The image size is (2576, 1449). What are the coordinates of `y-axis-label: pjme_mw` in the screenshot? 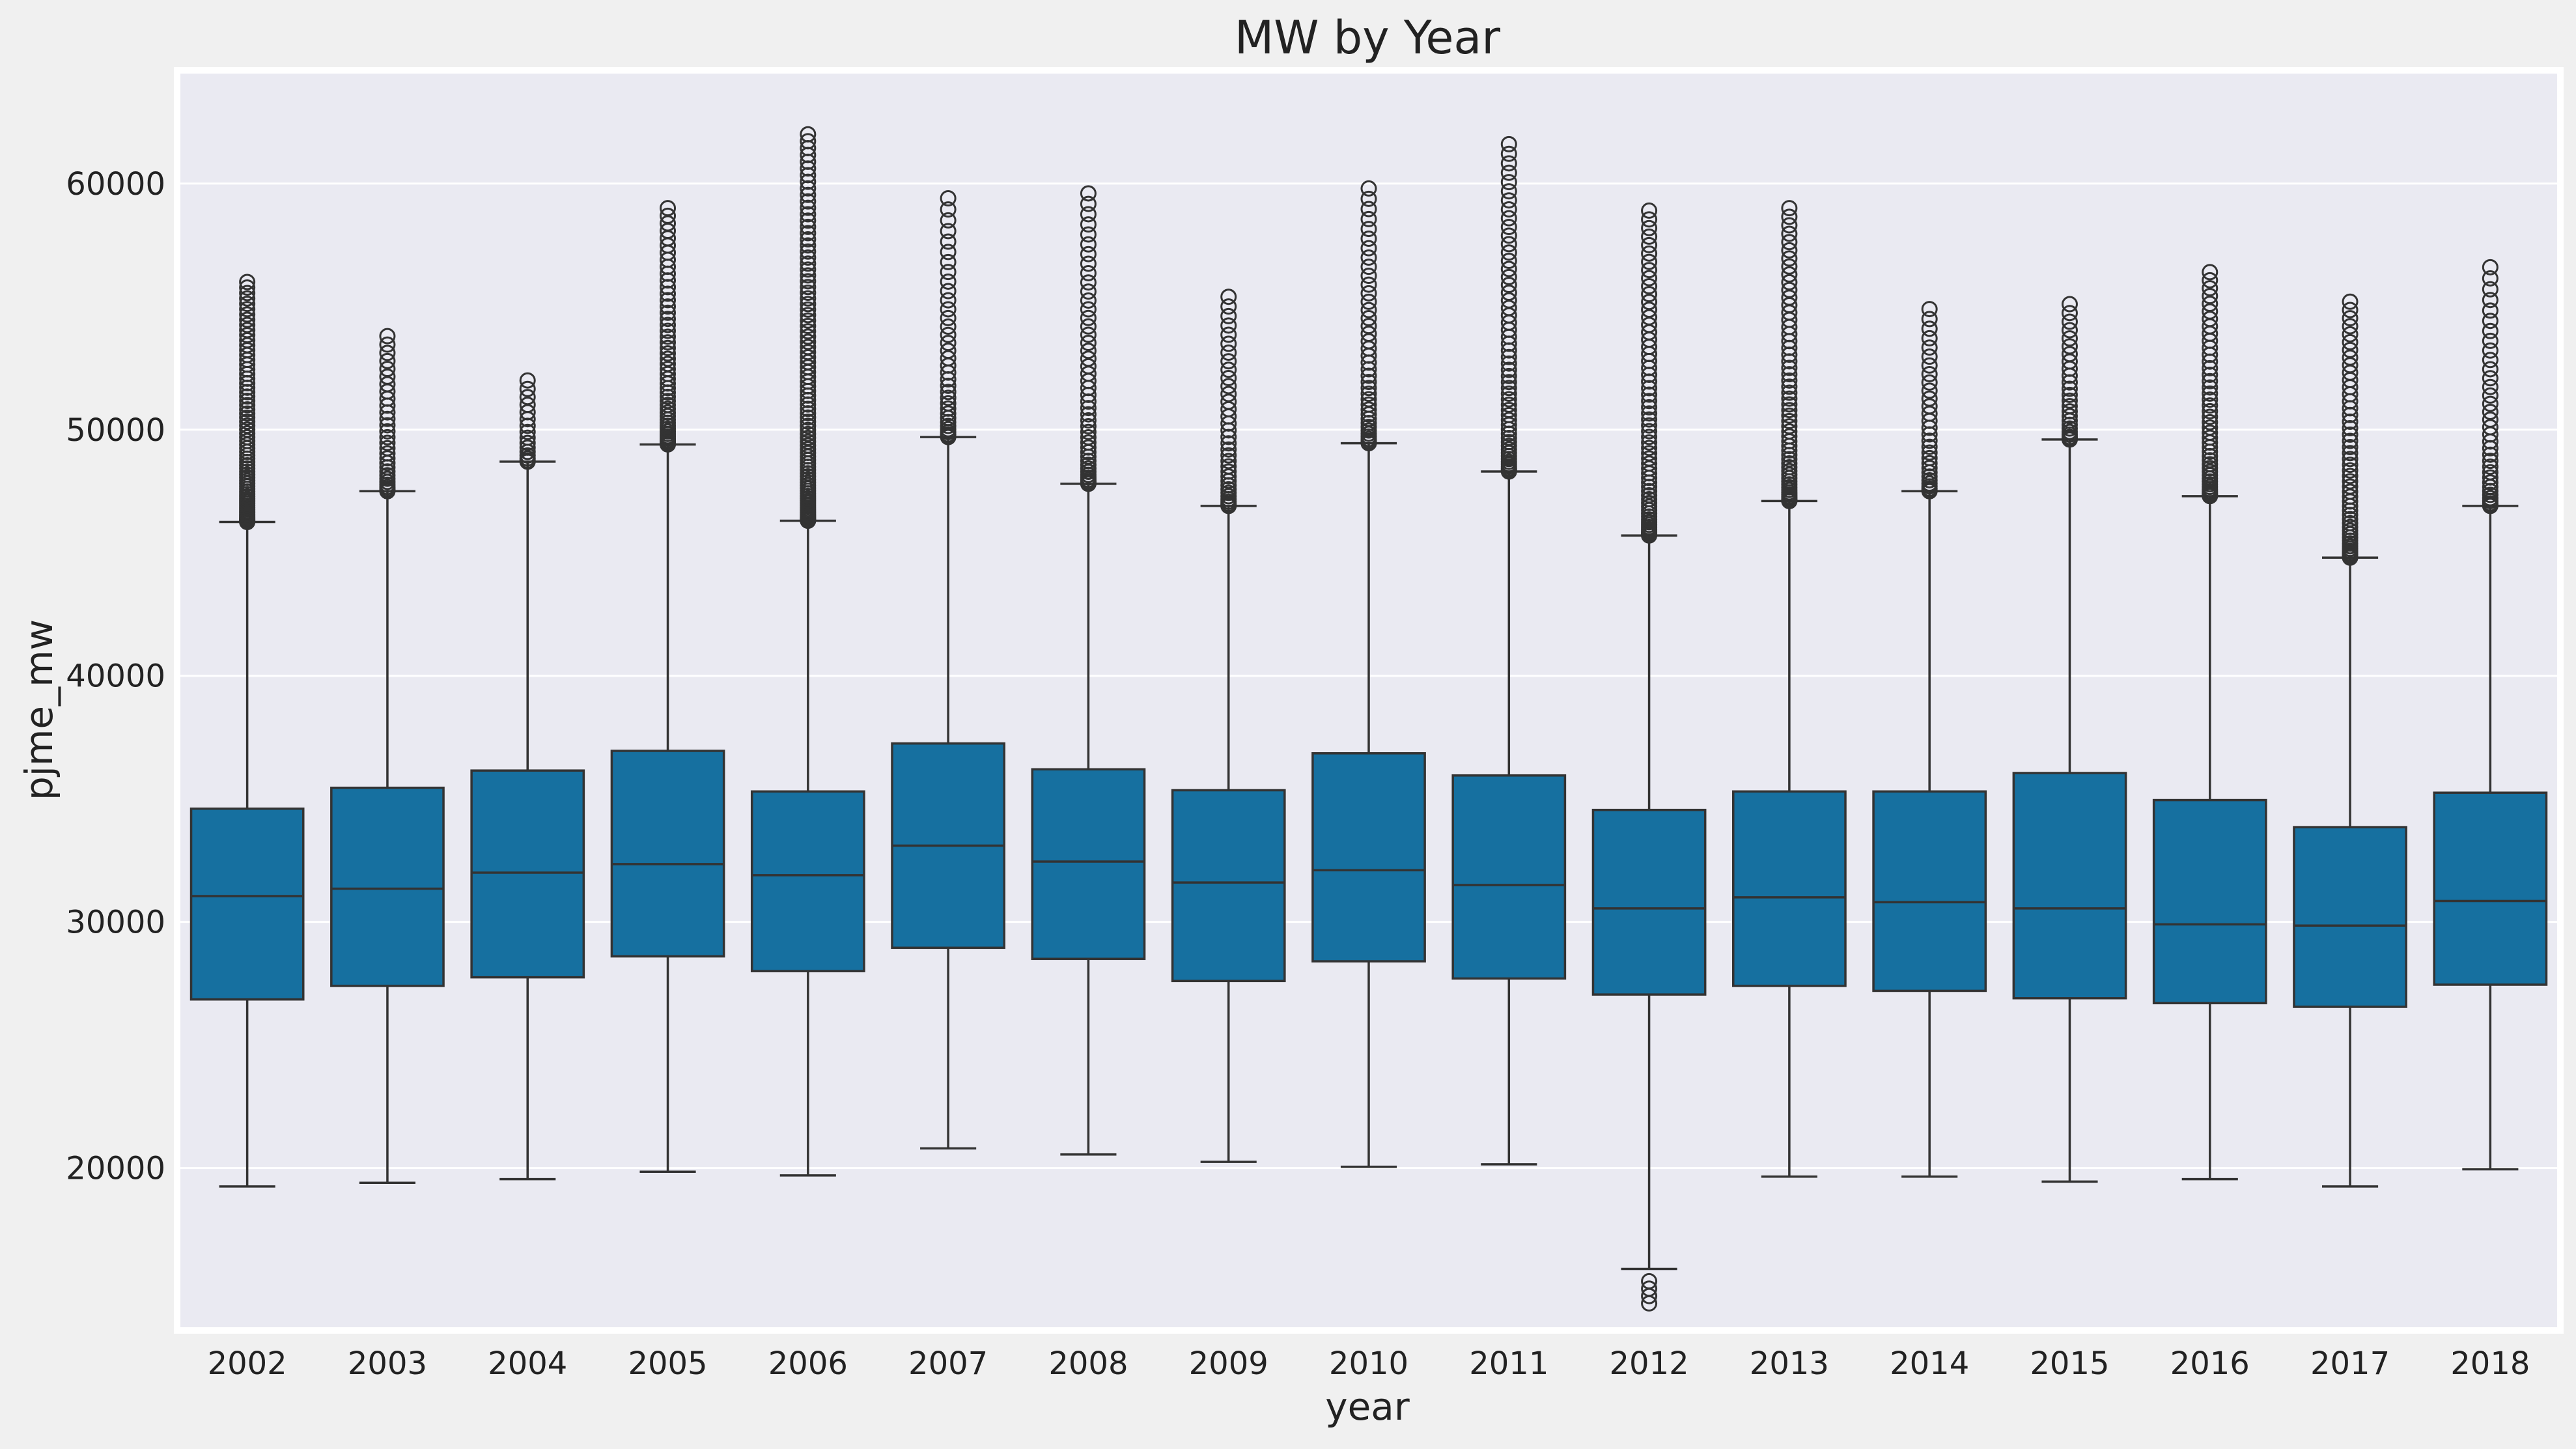 It's located at (39, 710).